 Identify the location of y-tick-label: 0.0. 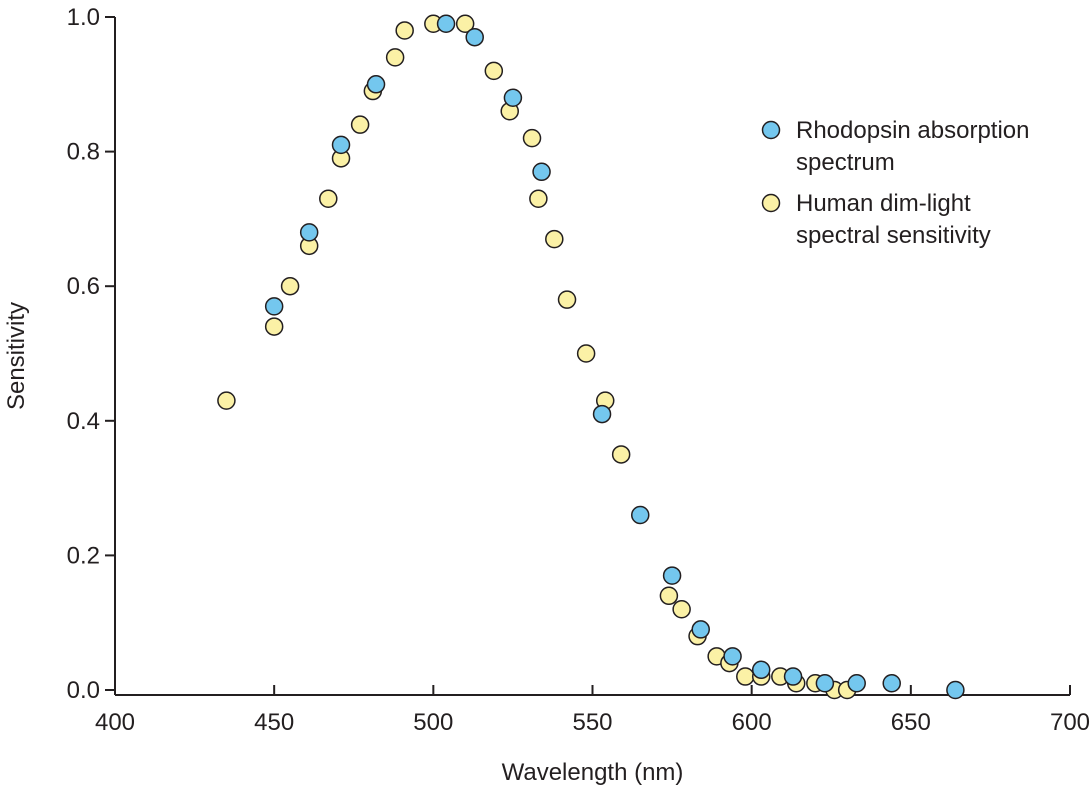
(83, 690).